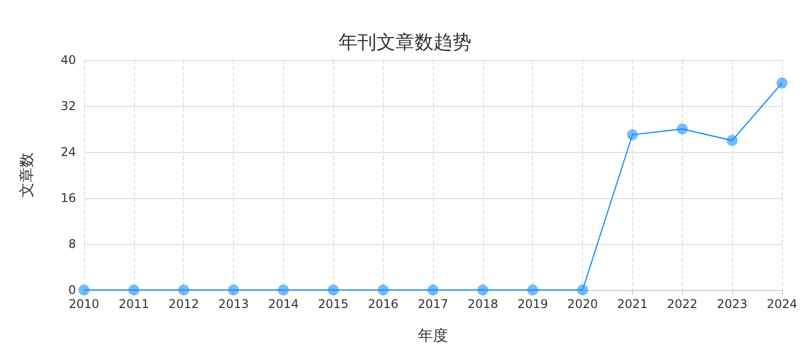 Image resolution: width=810 pixels, height=360 pixels. Describe the element at coordinates (532, 304) in the screenshot. I see `x-tick-label: 2019` at that location.